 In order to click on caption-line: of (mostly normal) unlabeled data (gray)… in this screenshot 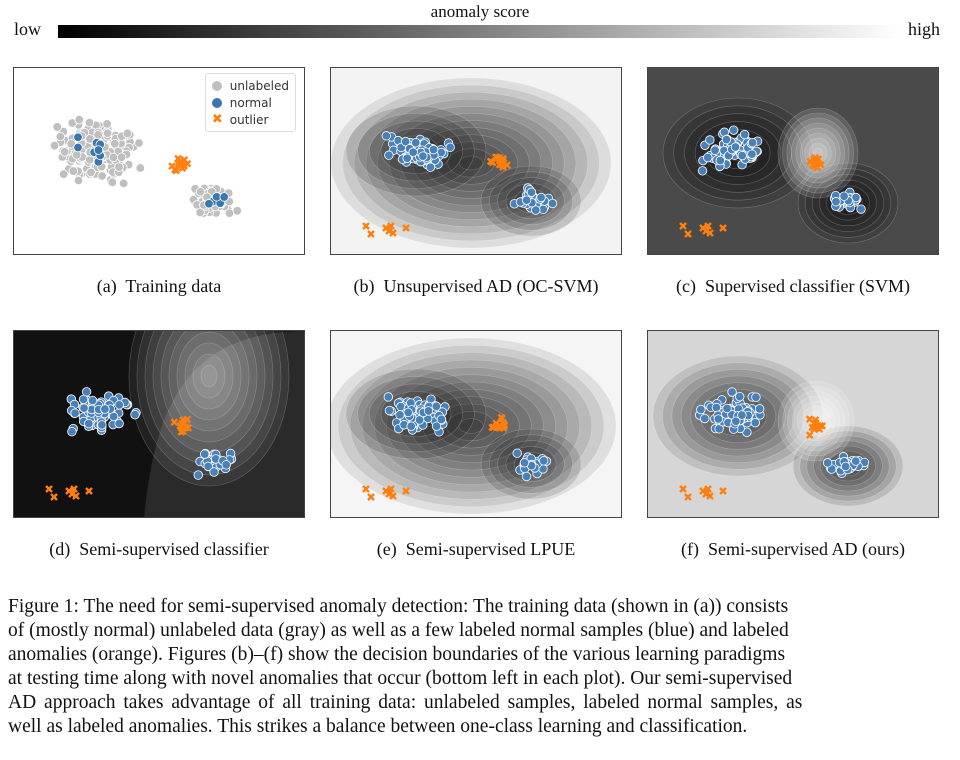, I will do `click(398, 630)`.